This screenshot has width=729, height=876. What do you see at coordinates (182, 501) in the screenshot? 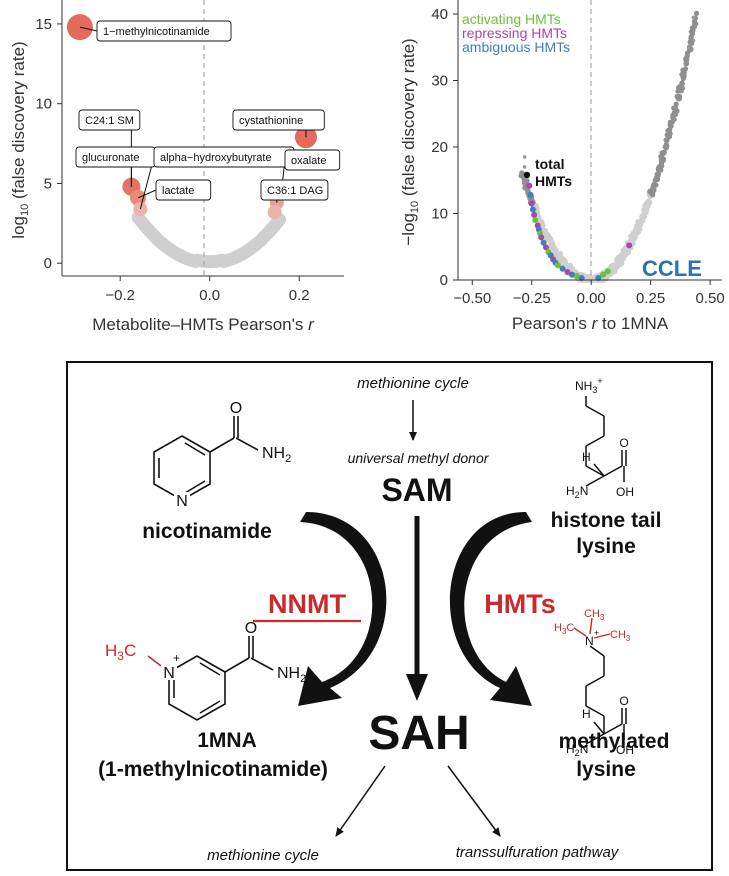
I see `nicotinamide-ring-n: N` at bounding box center [182, 501].